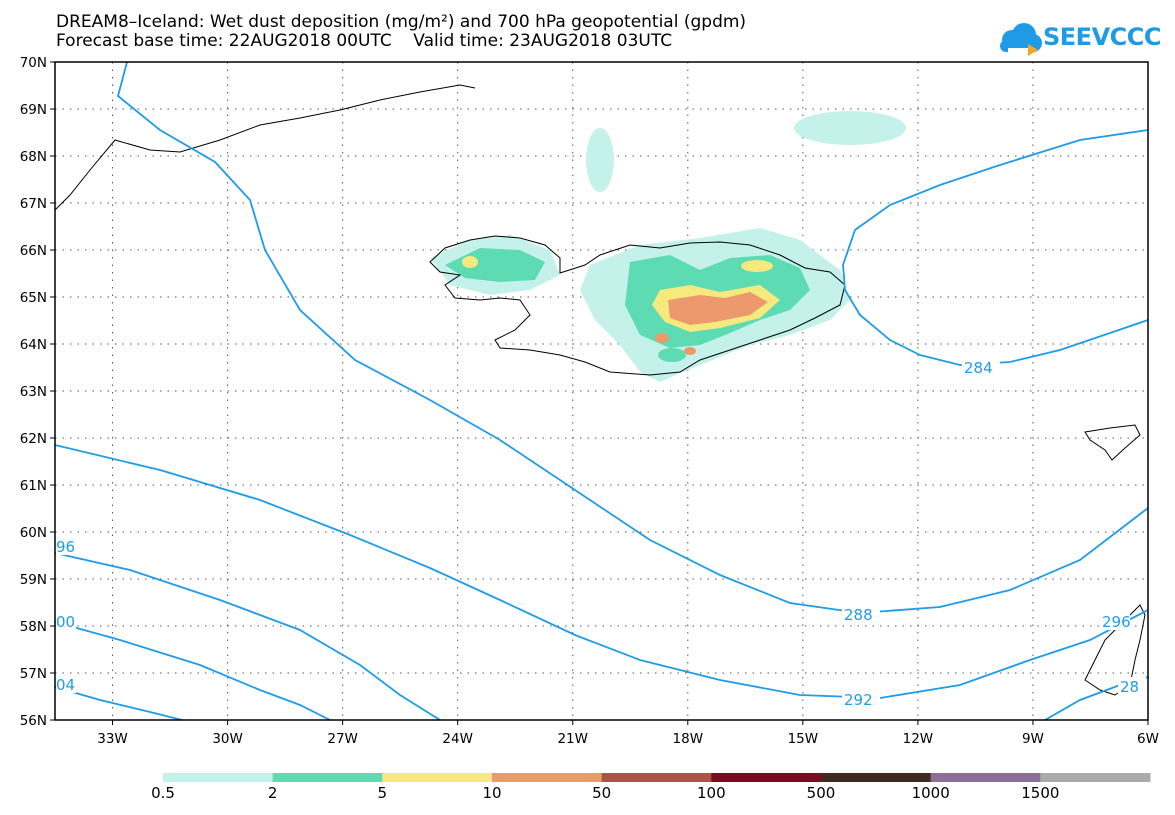  What do you see at coordinates (33, 63) in the screenshot?
I see `lat-tick-label: 70N` at bounding box center [33, 63].